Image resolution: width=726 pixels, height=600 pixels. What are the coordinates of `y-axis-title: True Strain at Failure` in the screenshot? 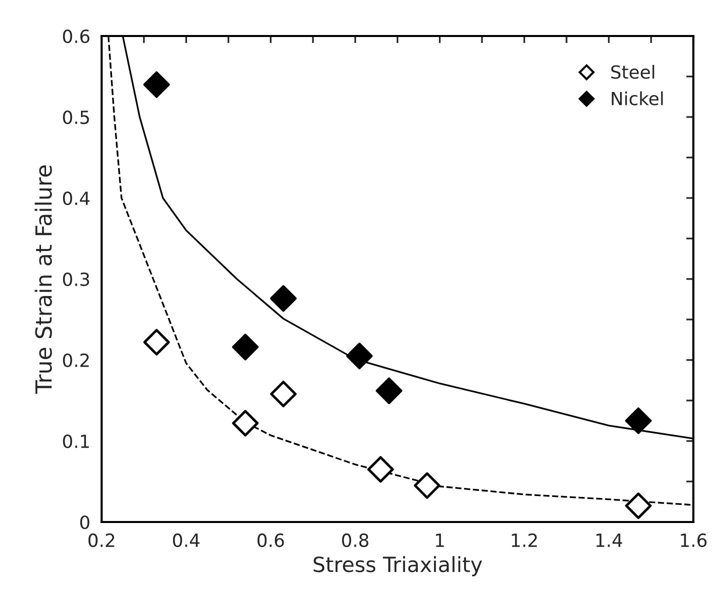 It's located at (43, 279).